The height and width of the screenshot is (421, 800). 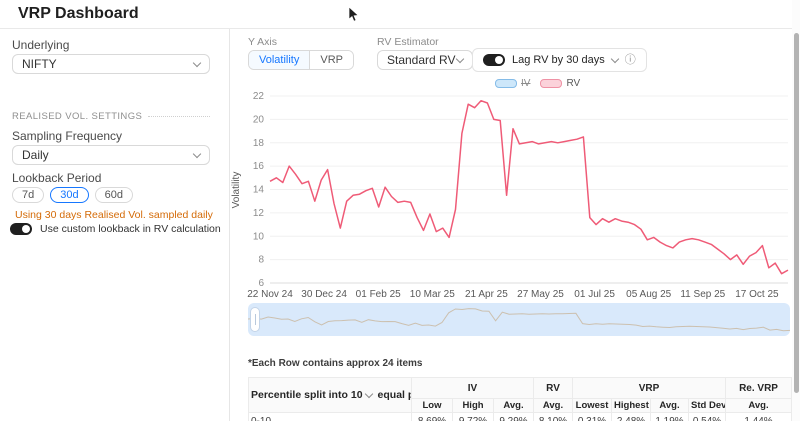 I want to click on y-tick-label: 20, so click(x=259, y=119).